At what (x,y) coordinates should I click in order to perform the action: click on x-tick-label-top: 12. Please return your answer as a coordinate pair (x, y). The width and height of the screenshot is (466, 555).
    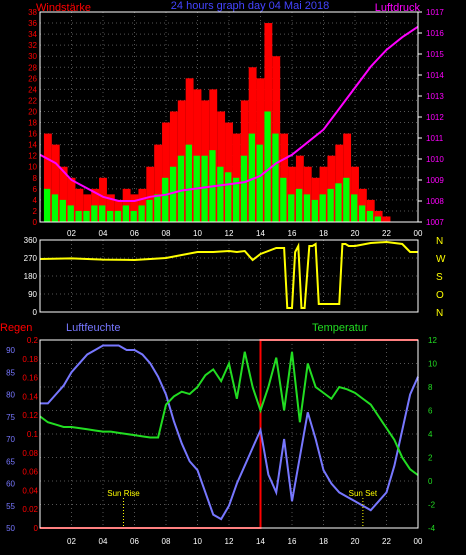
    Looking at the image, I should click on (229, 233).